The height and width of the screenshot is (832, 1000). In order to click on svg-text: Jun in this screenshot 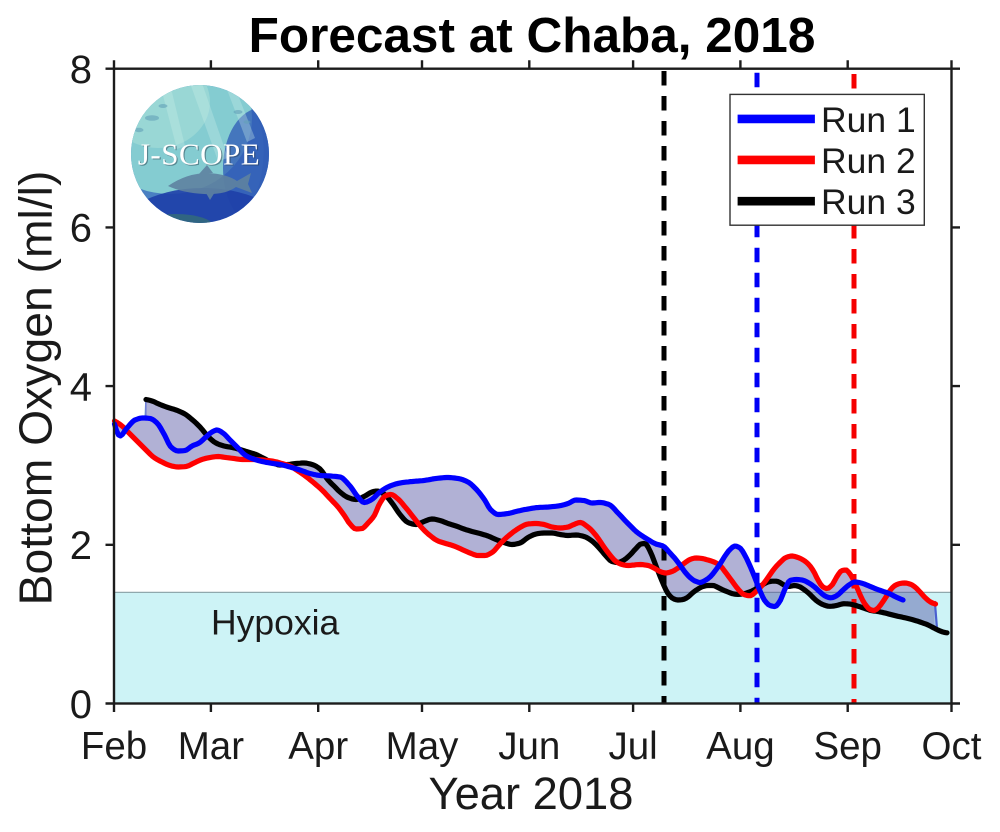, I will do `click(529, 746)`.